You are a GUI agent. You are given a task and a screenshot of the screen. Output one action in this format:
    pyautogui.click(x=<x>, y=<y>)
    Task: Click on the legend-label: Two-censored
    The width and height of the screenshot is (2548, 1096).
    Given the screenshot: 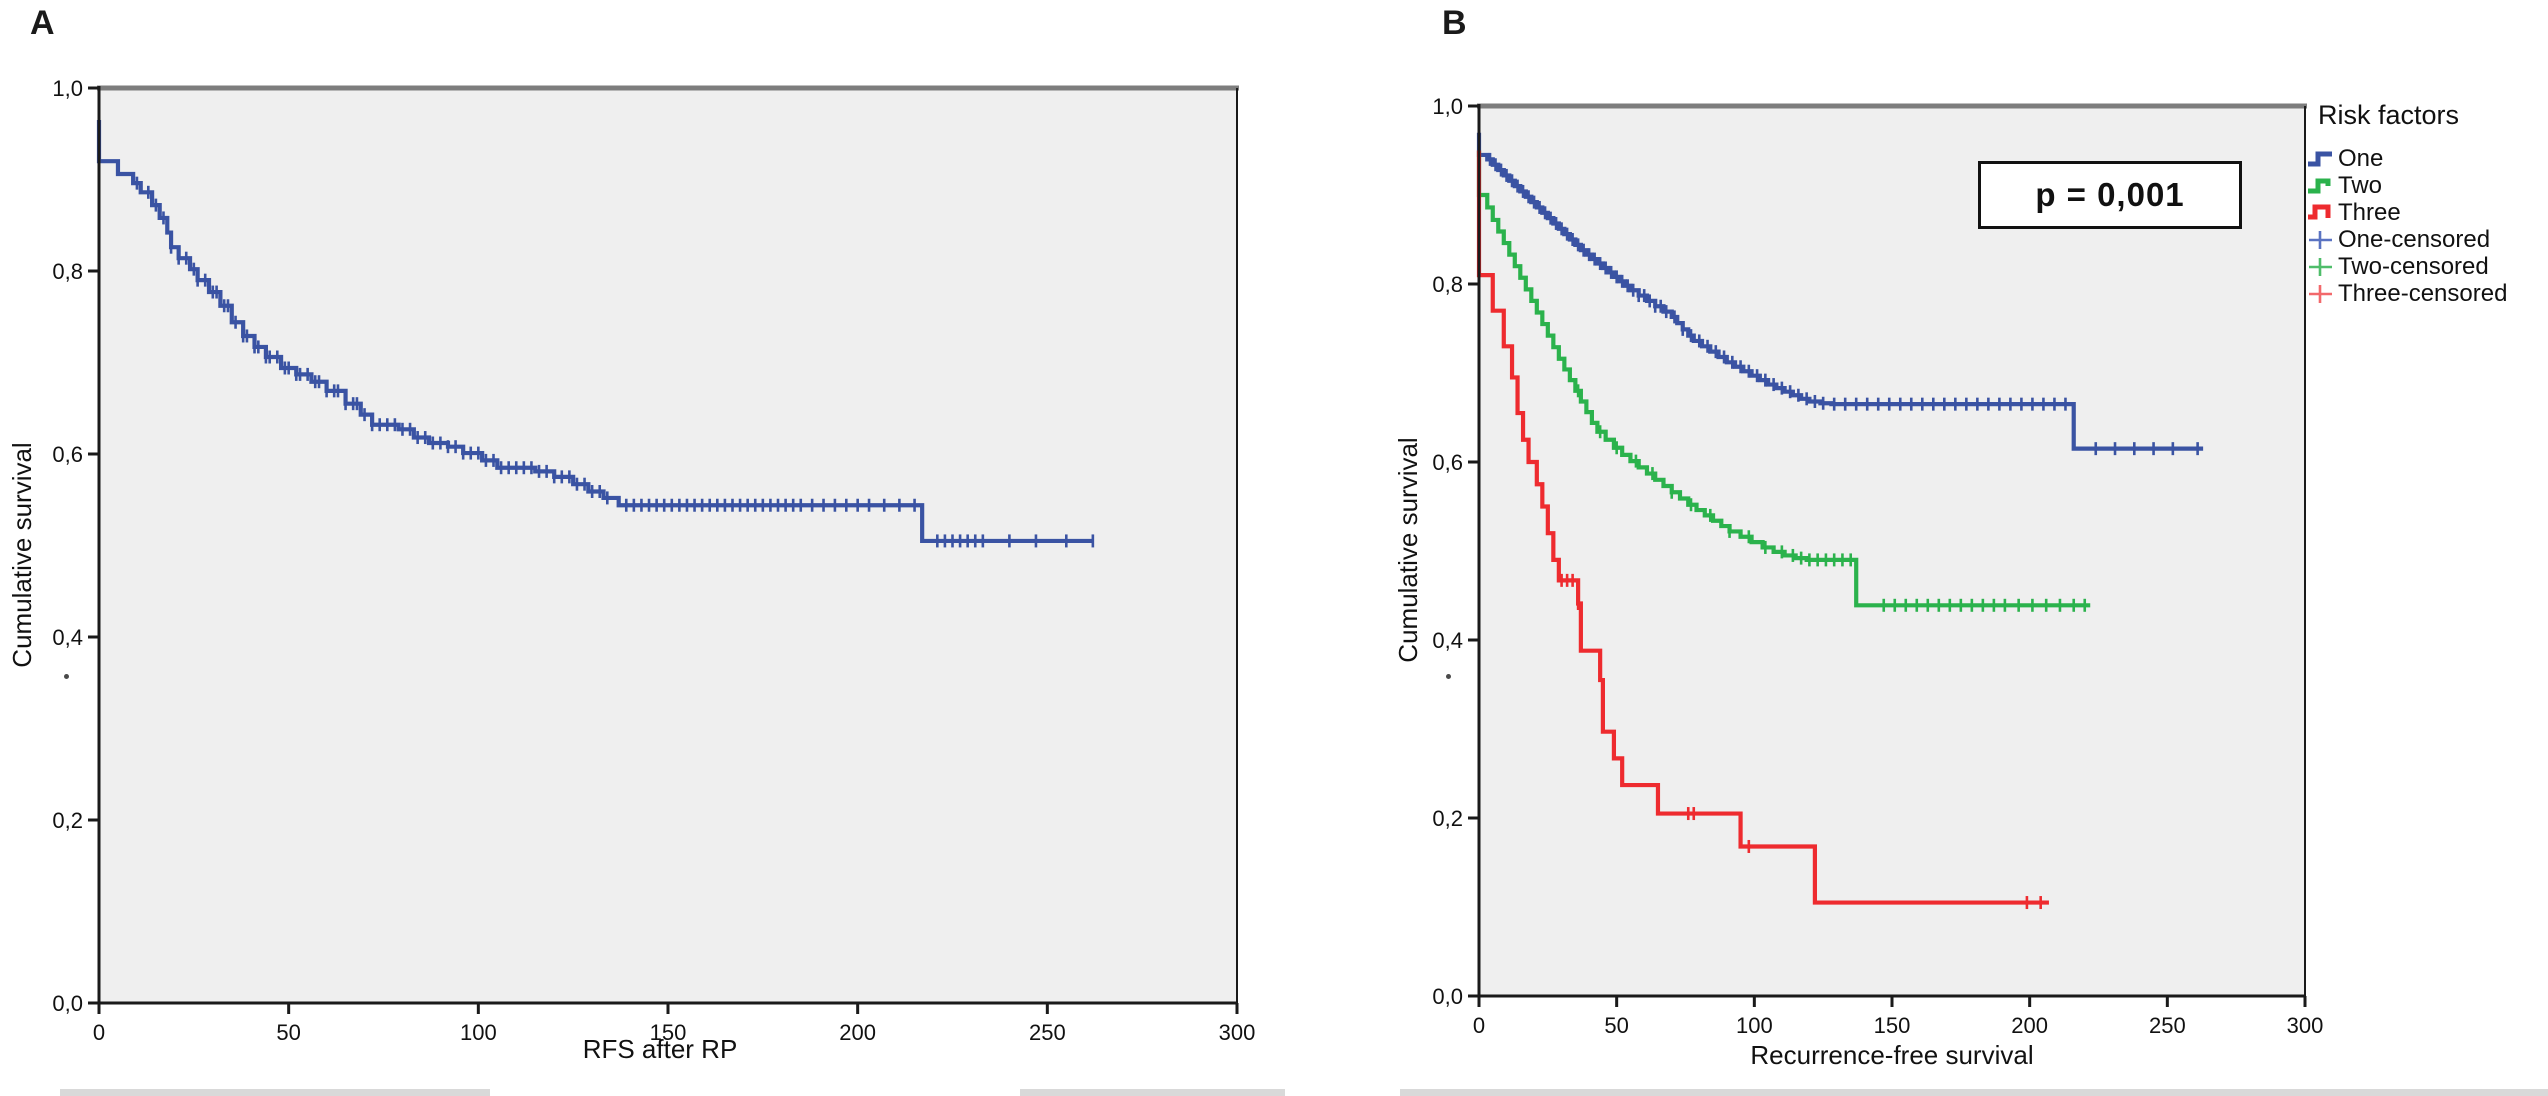 What is the action you would take?
    pyautogui.click(x=2413, y=266)
    